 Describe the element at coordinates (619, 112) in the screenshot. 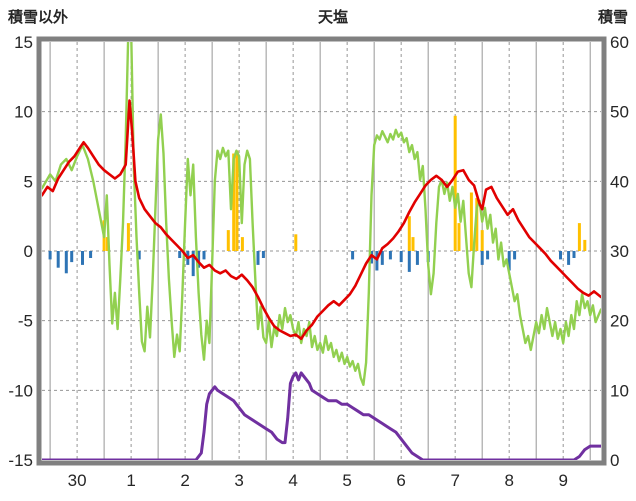

I see `right-axis-tick-label: 50` at that location.